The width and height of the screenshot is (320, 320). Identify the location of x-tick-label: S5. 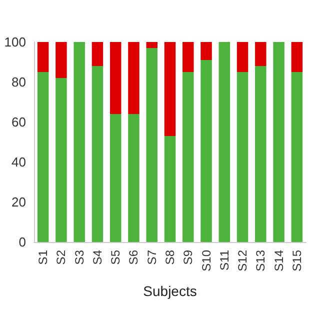
(115, 257).